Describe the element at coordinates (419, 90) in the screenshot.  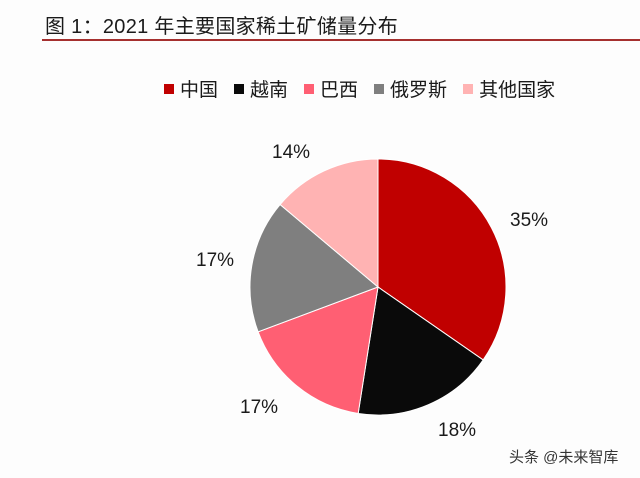
I see `legend-label: 俄罗斯` at that location.